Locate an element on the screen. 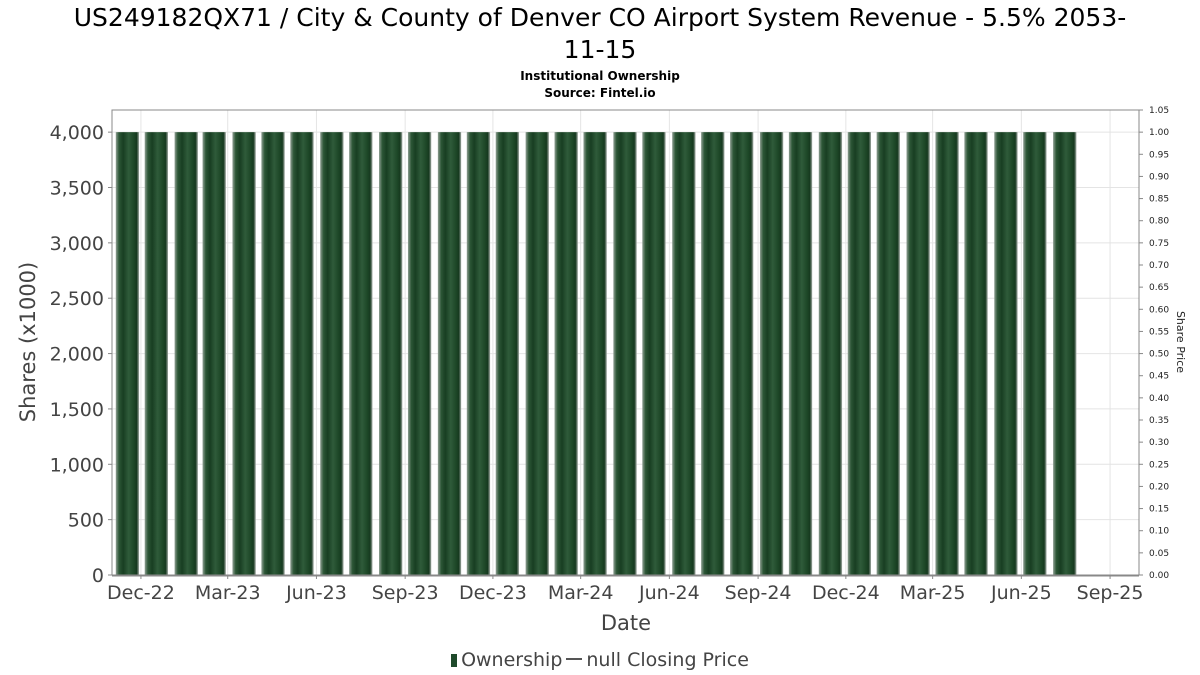  y2-tick-label: 0.50 is located at coordinates (1159, 355).